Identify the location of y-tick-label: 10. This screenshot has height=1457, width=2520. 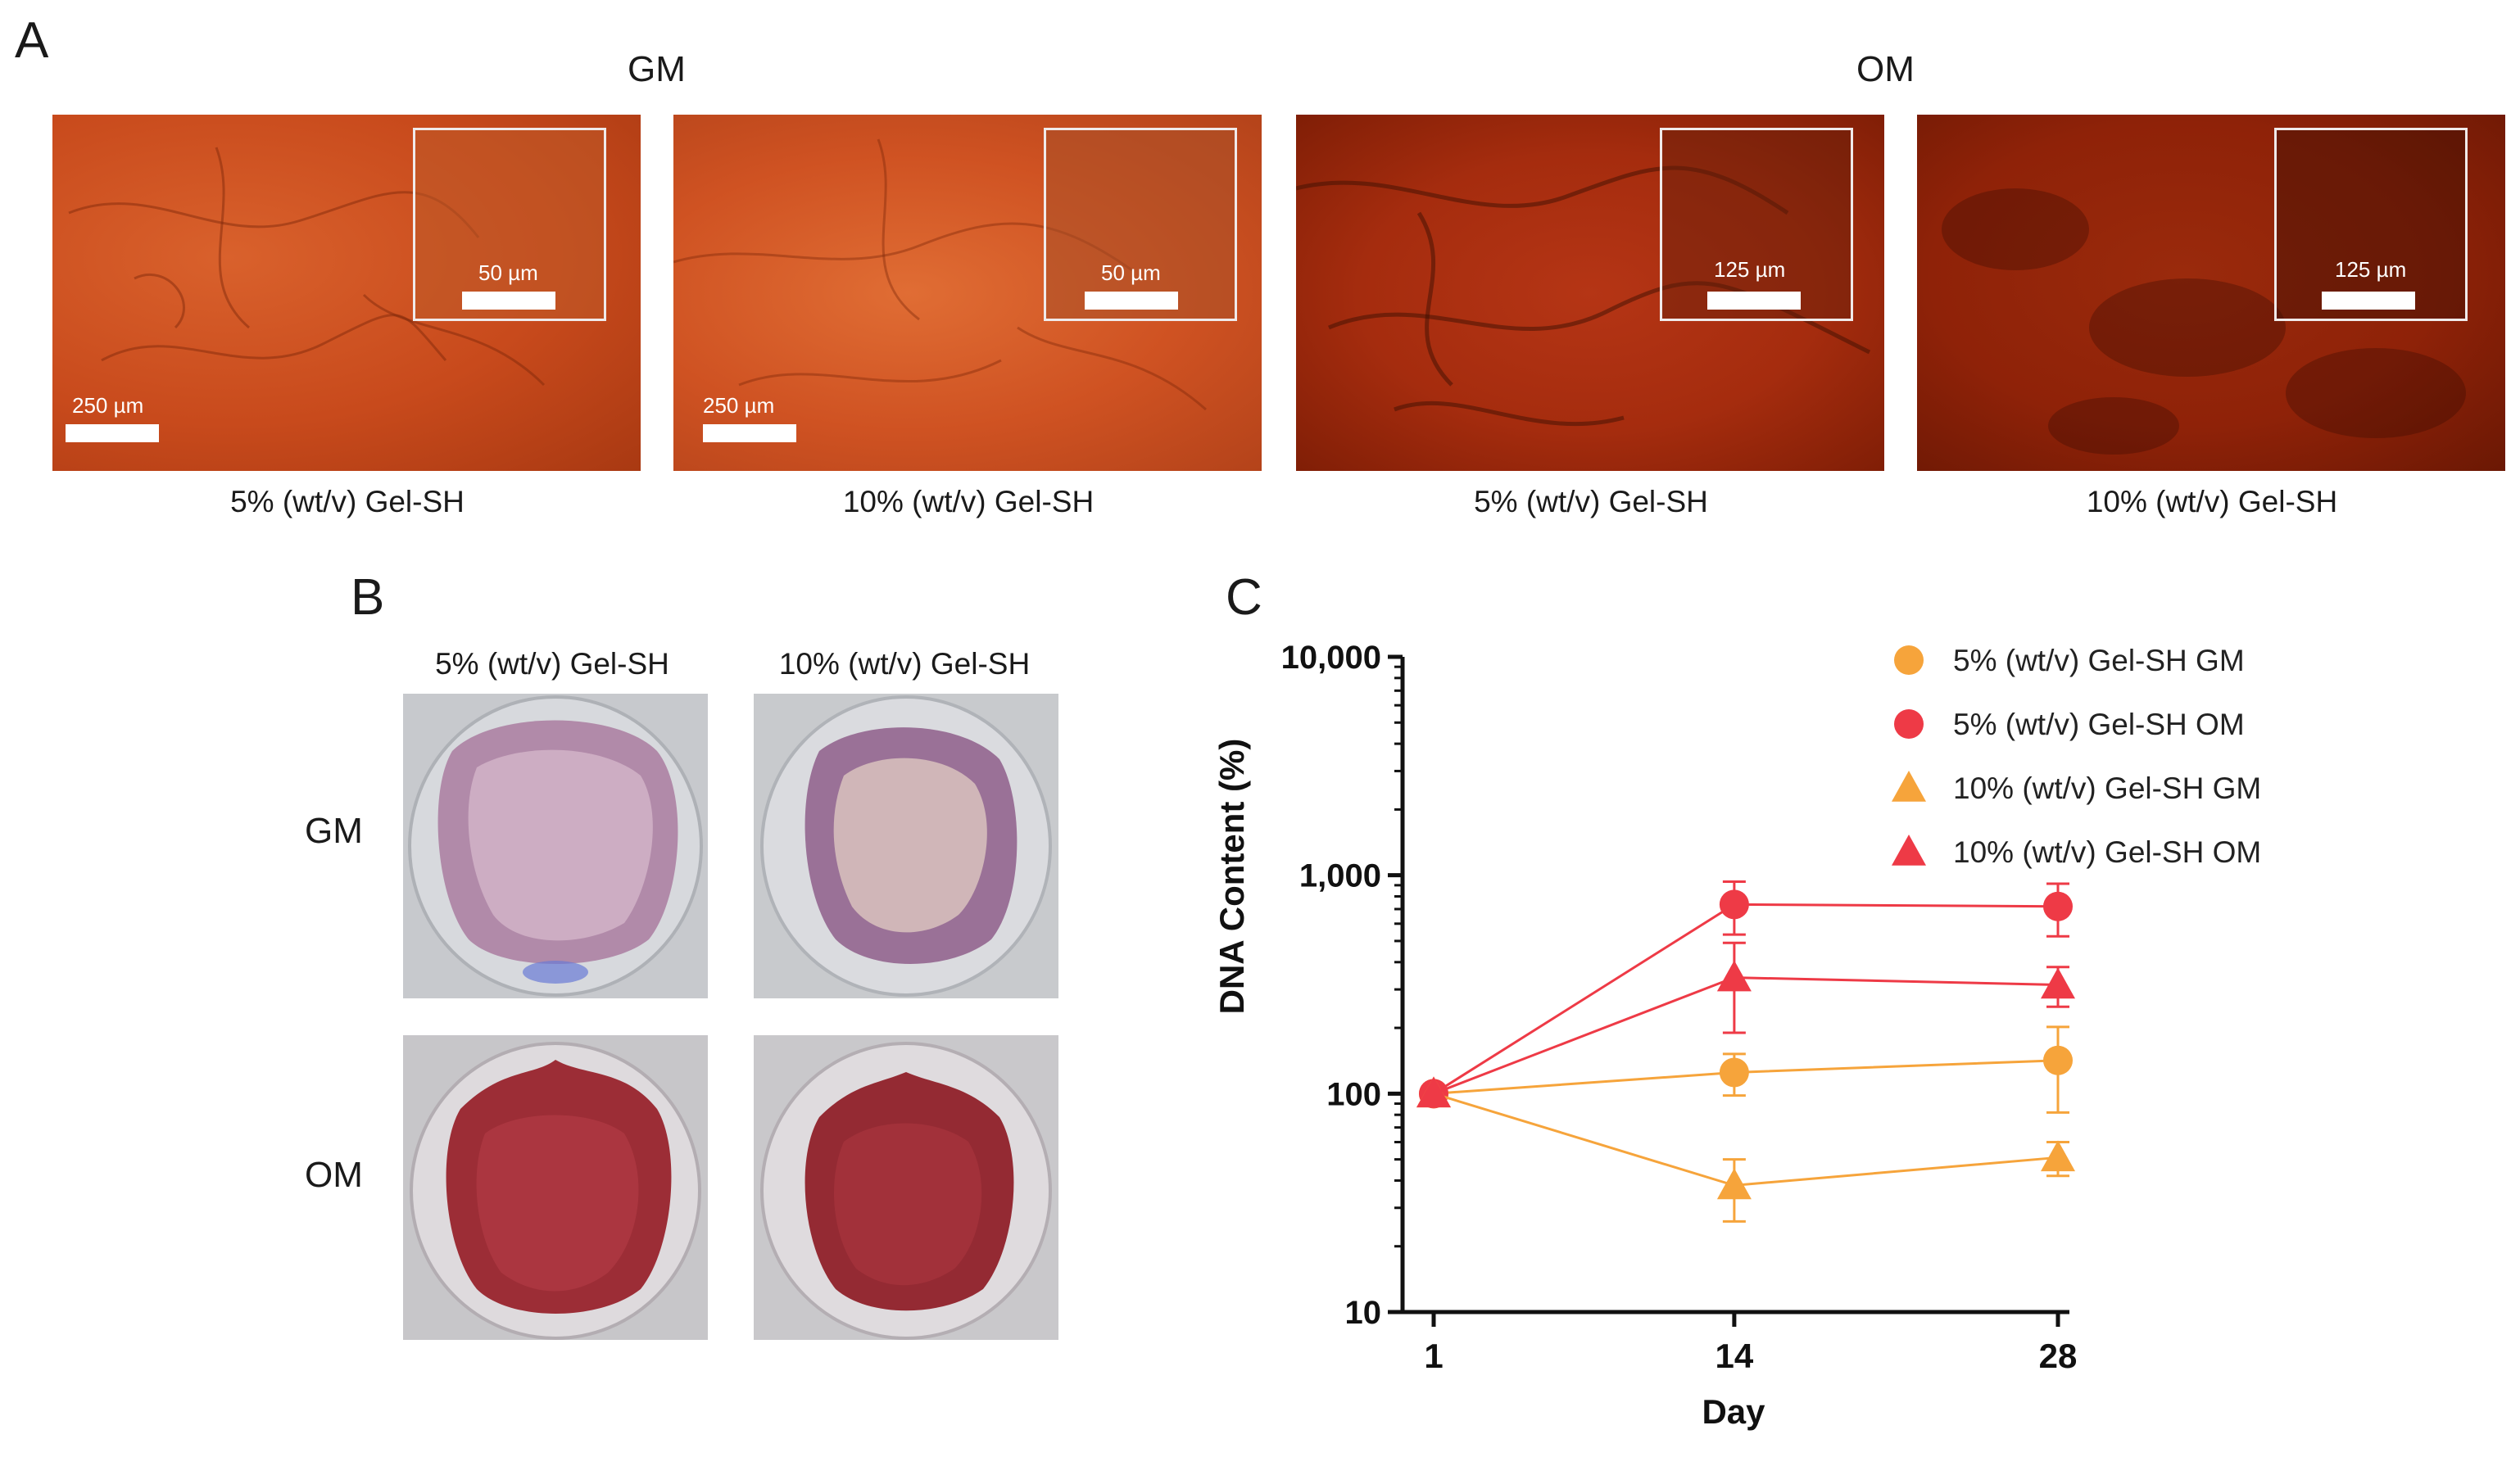
(1363, 1313).